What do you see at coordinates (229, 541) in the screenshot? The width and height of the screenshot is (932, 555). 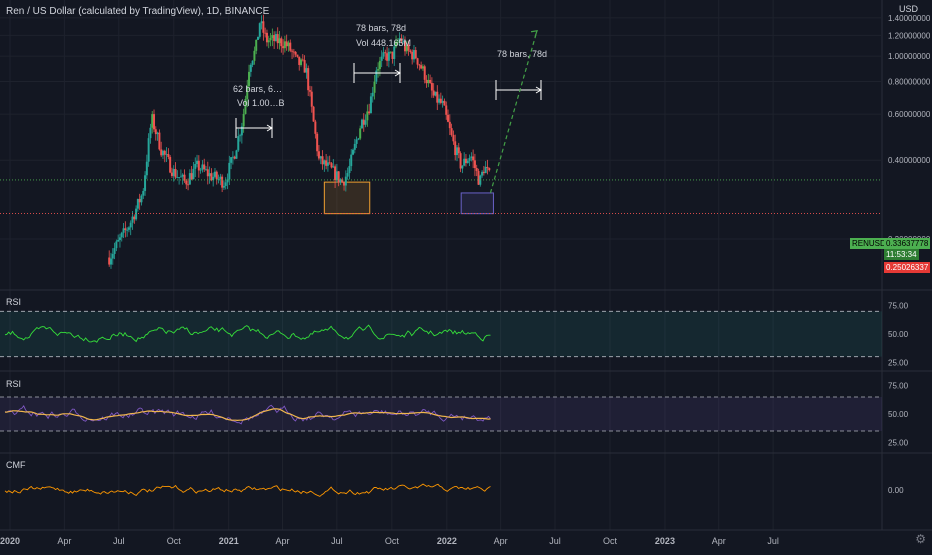 I see `x-tick-4: 2021` at bounding box center [229, 541].